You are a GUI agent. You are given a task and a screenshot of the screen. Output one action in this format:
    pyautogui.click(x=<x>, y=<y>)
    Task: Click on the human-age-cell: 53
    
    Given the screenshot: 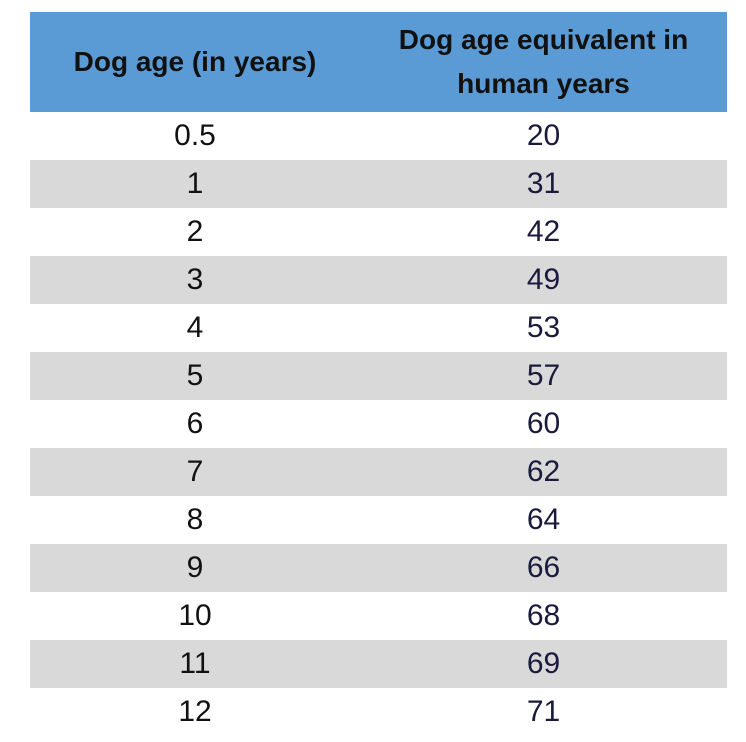 What is the action you would take?
    pyautogui.click(x=543, y=327)
    